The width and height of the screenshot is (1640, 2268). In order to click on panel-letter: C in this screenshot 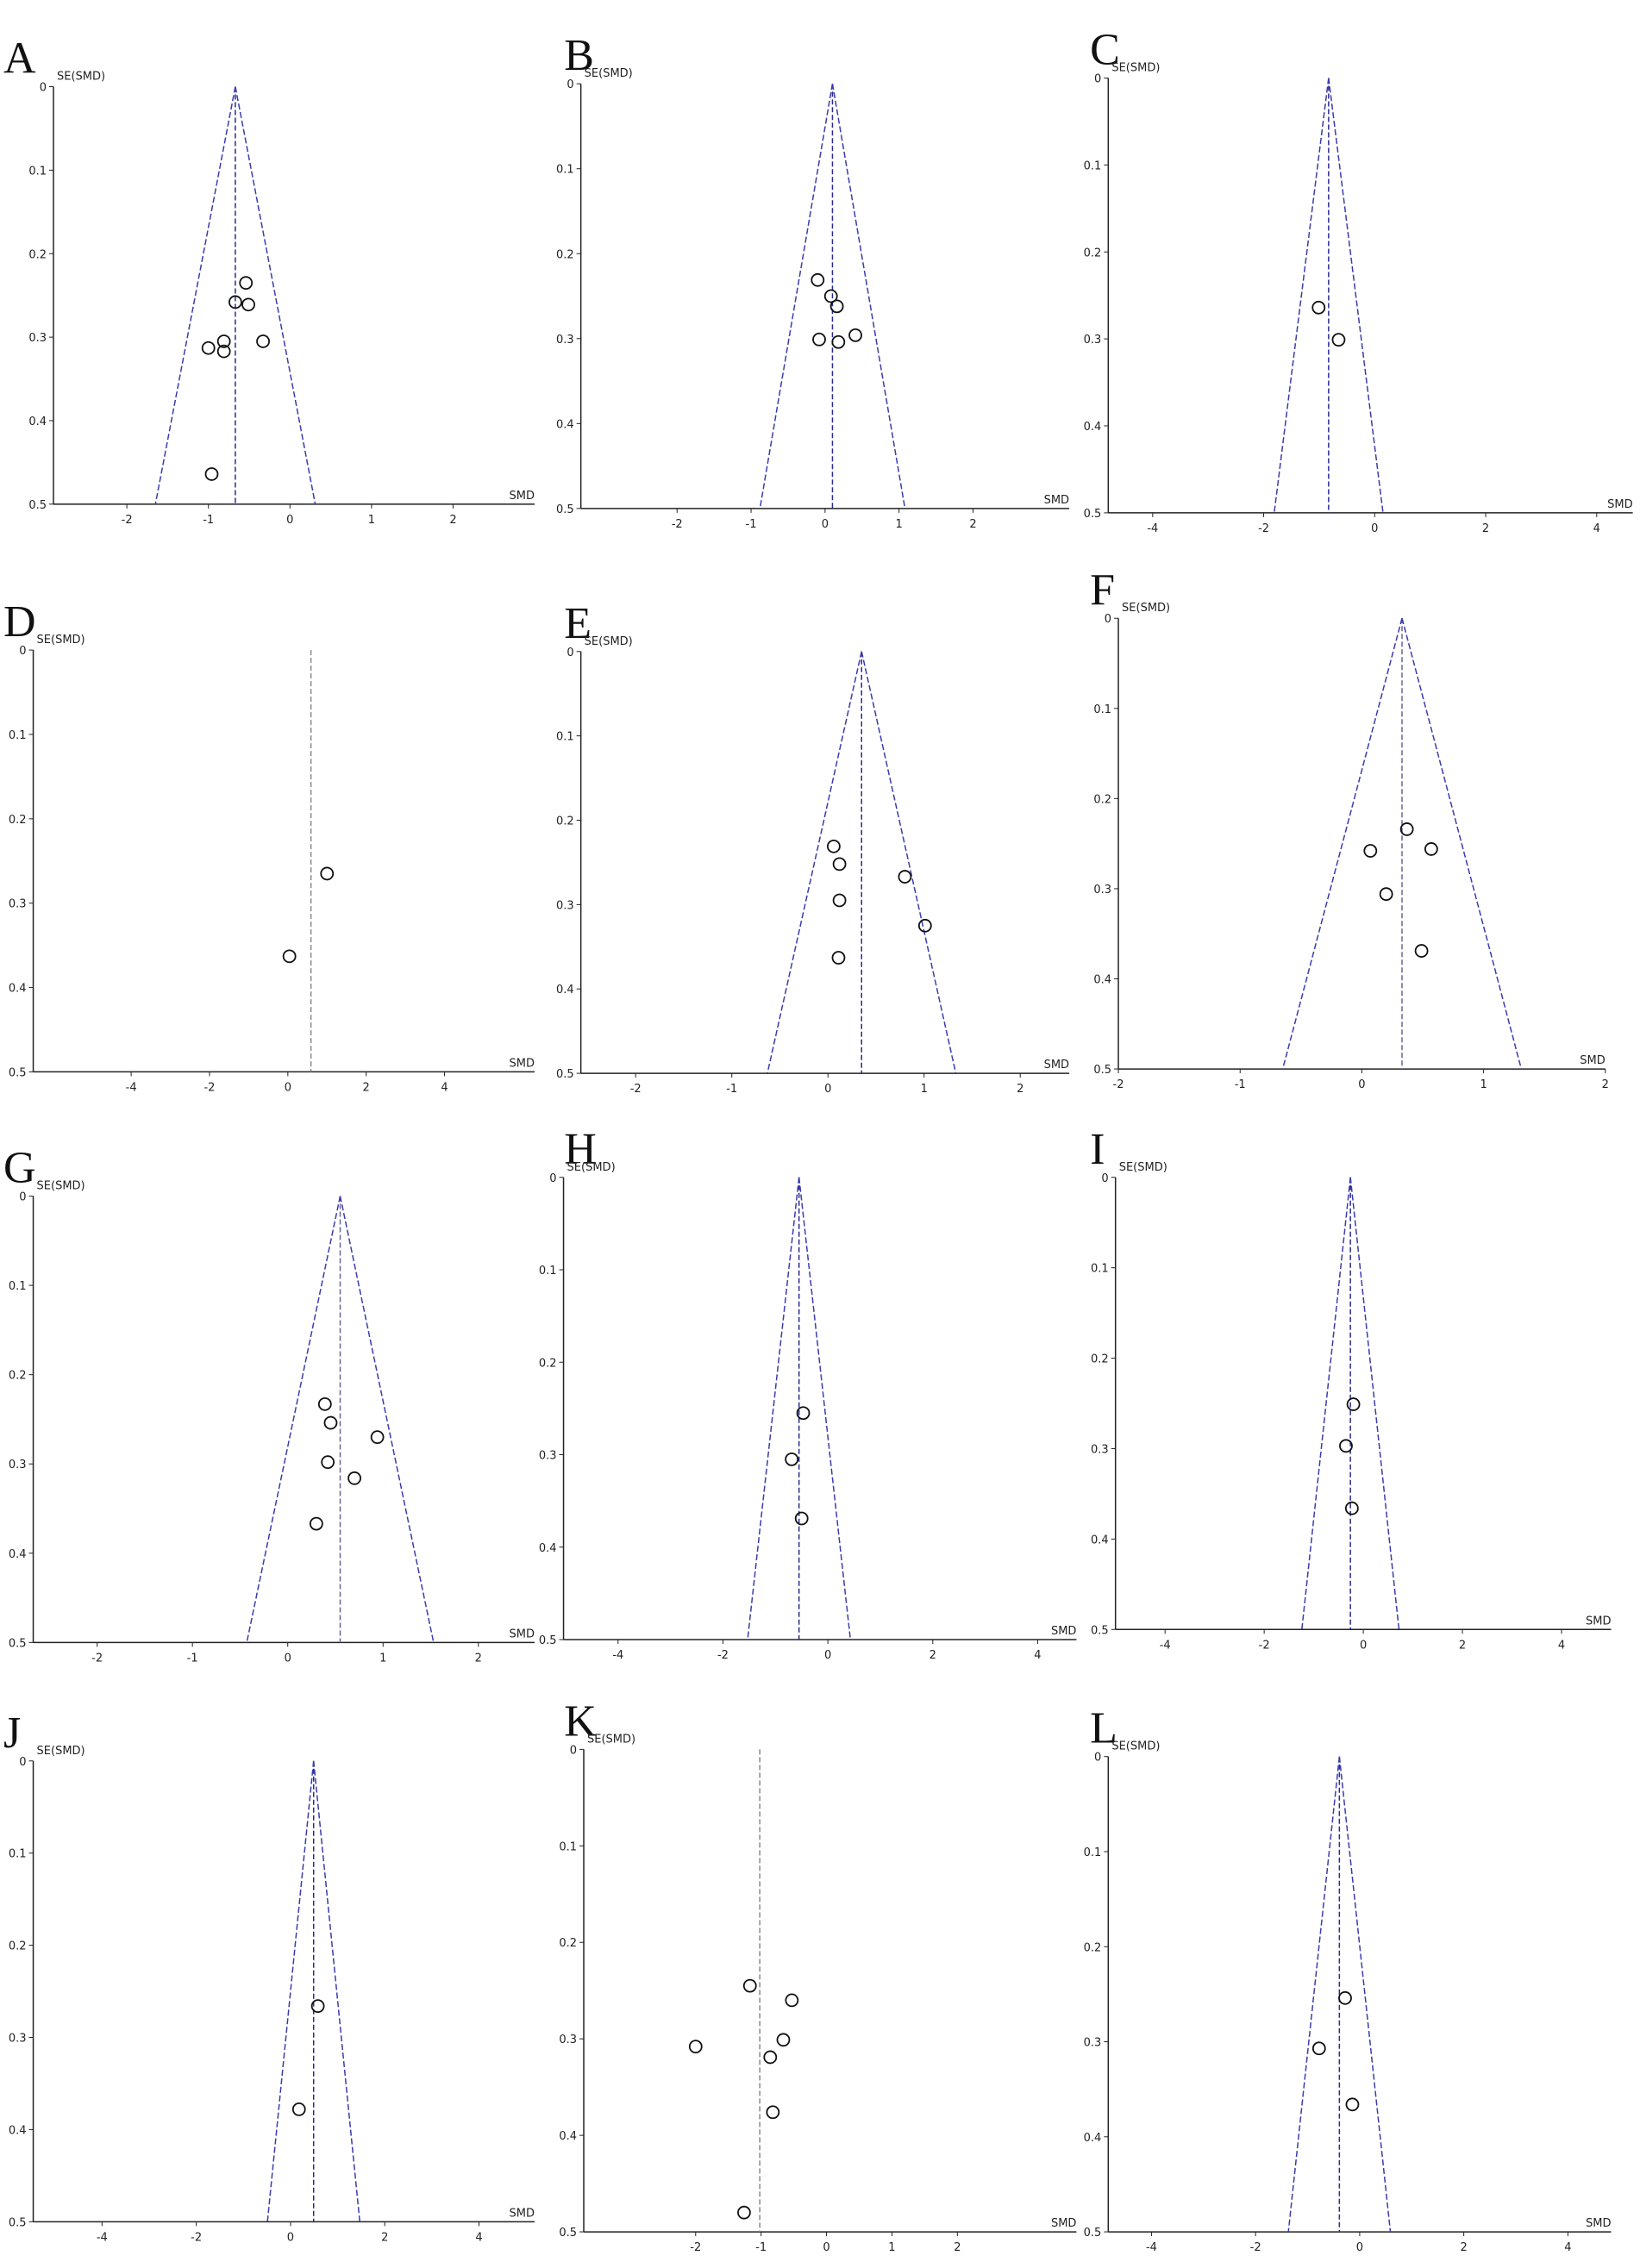, I will do `click(1105, 49)`.